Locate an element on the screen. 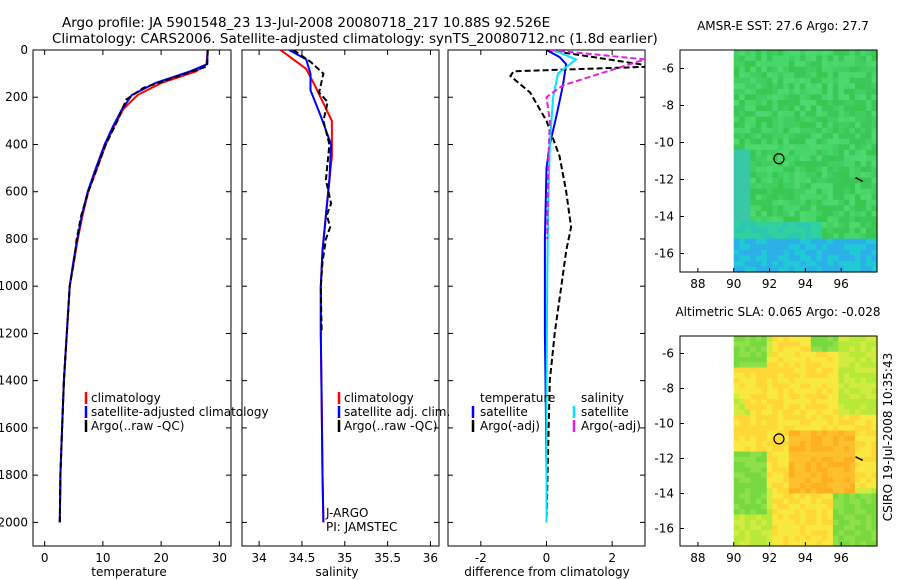 The height and width of the screenshot is (580, 900). legend-label-climatology: climatology is located at coordinates (126, 398).